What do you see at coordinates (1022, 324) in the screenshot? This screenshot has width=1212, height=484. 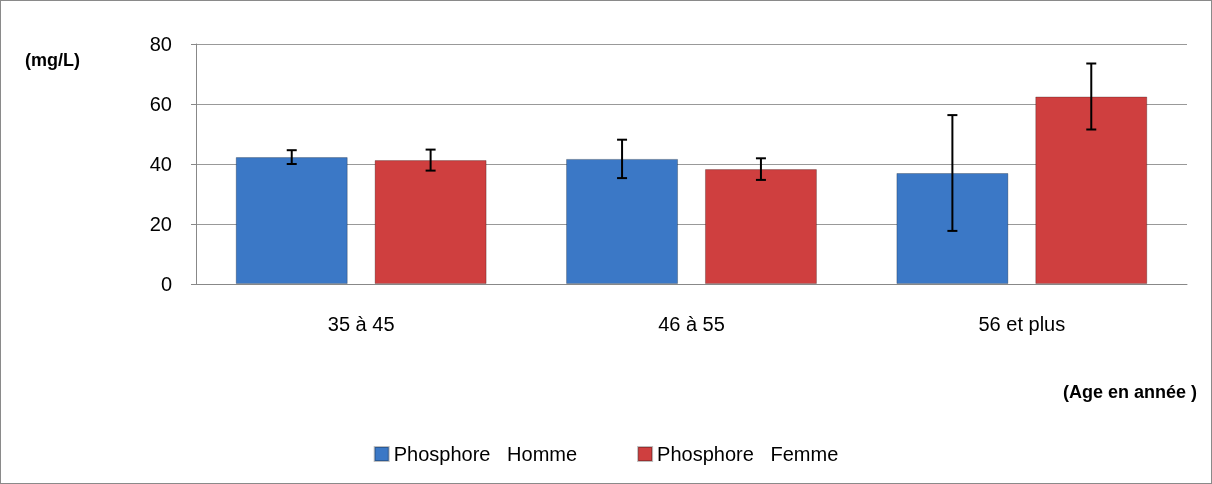 I see `x-tick-label: 56 et plus` at bounding box center [1022, 324].